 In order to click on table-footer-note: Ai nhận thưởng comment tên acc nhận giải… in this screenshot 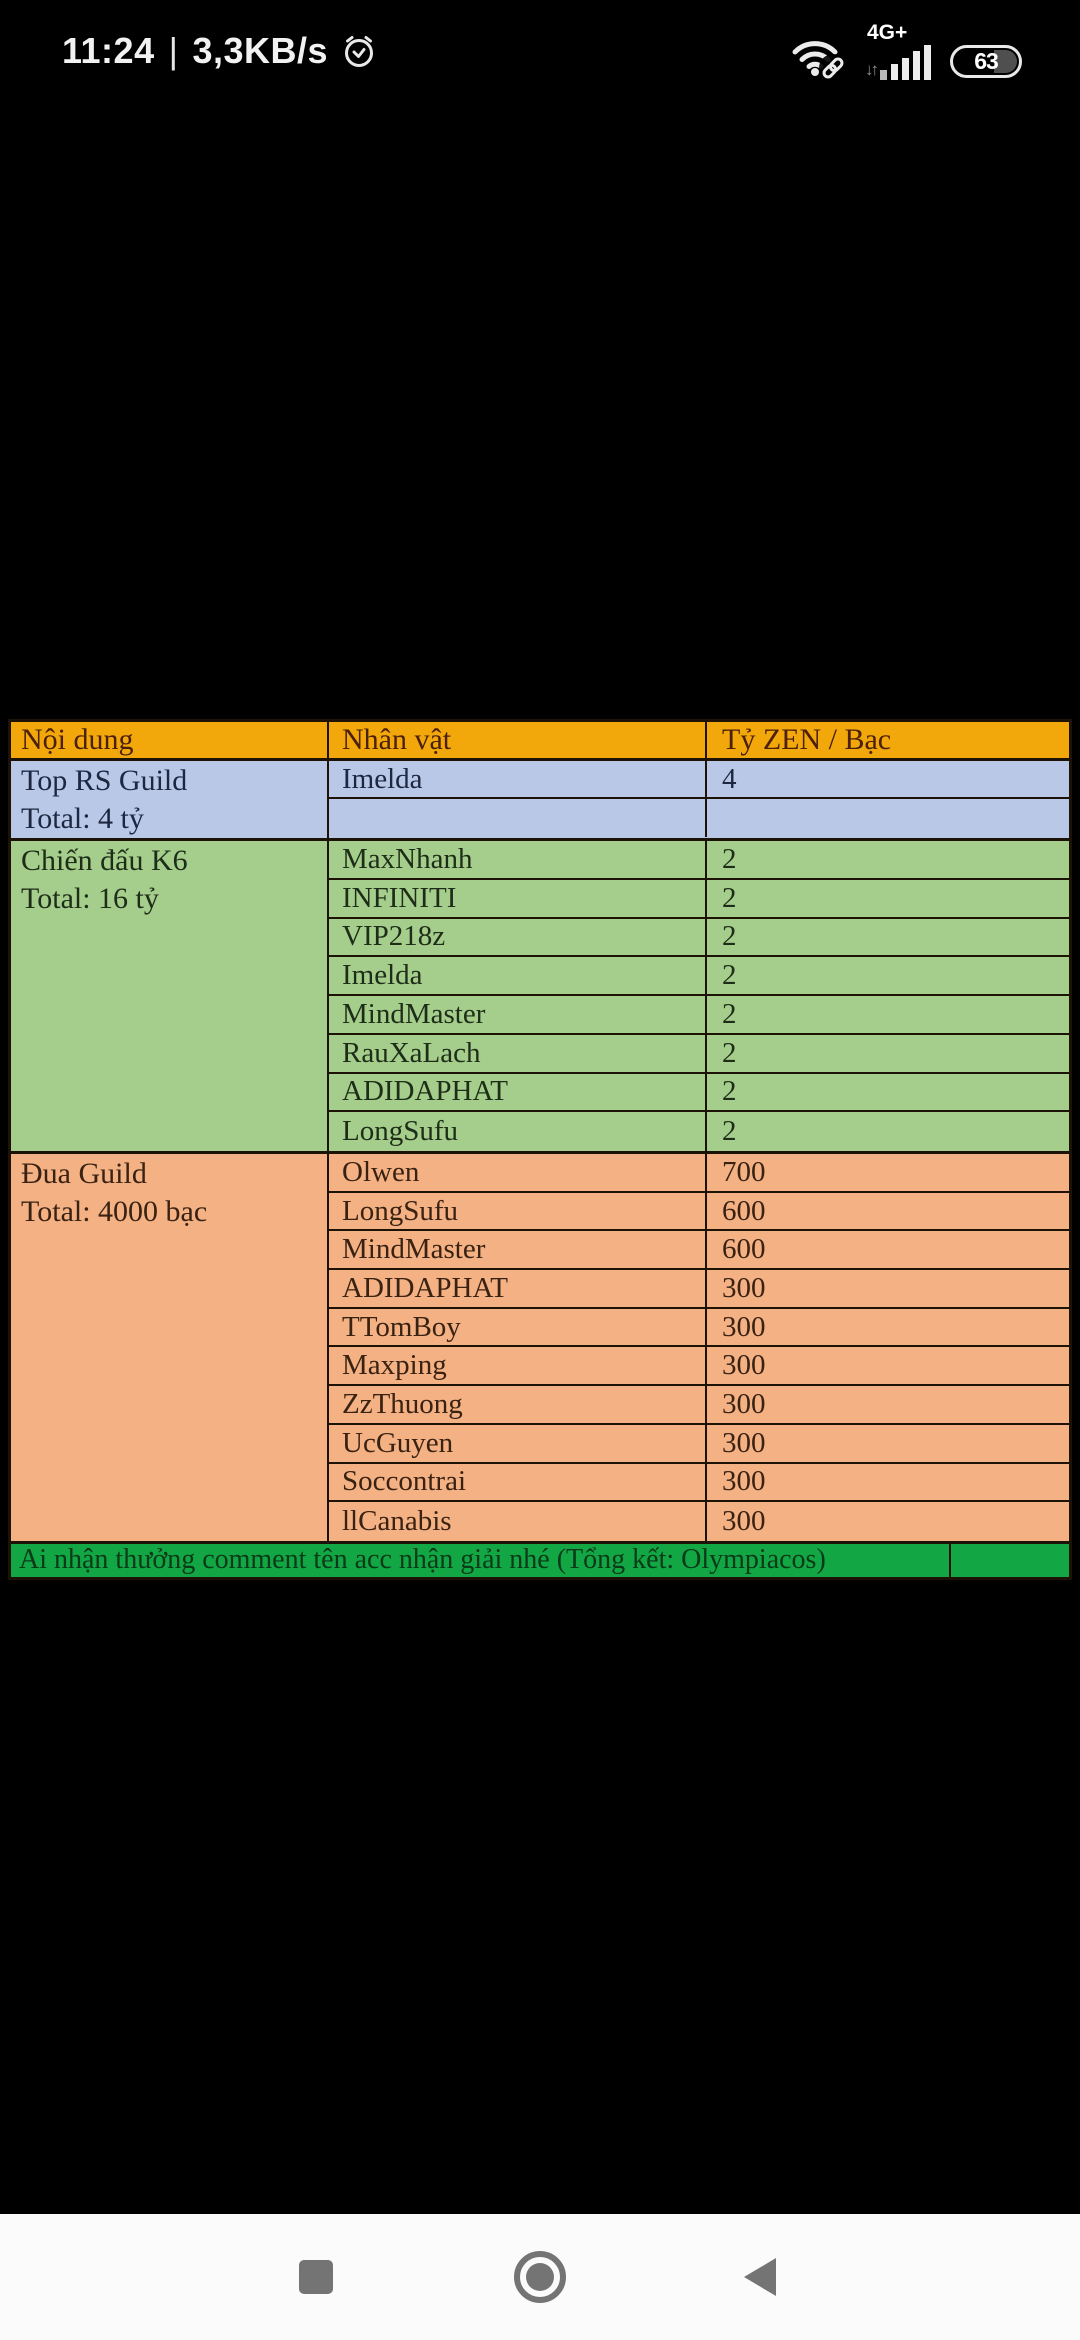, I will do `click(540, 1558)`.